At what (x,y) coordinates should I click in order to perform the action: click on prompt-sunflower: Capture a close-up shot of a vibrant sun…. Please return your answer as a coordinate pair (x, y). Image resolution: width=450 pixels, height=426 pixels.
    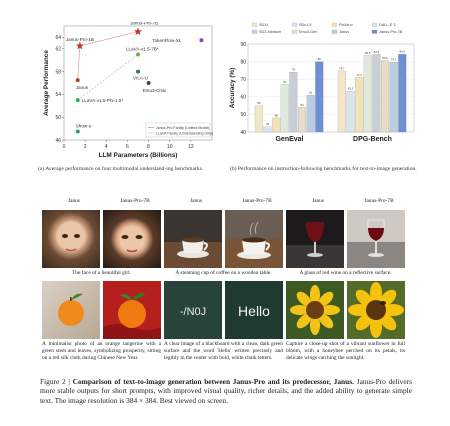
    Looking at the image, I should click on (345, 351).